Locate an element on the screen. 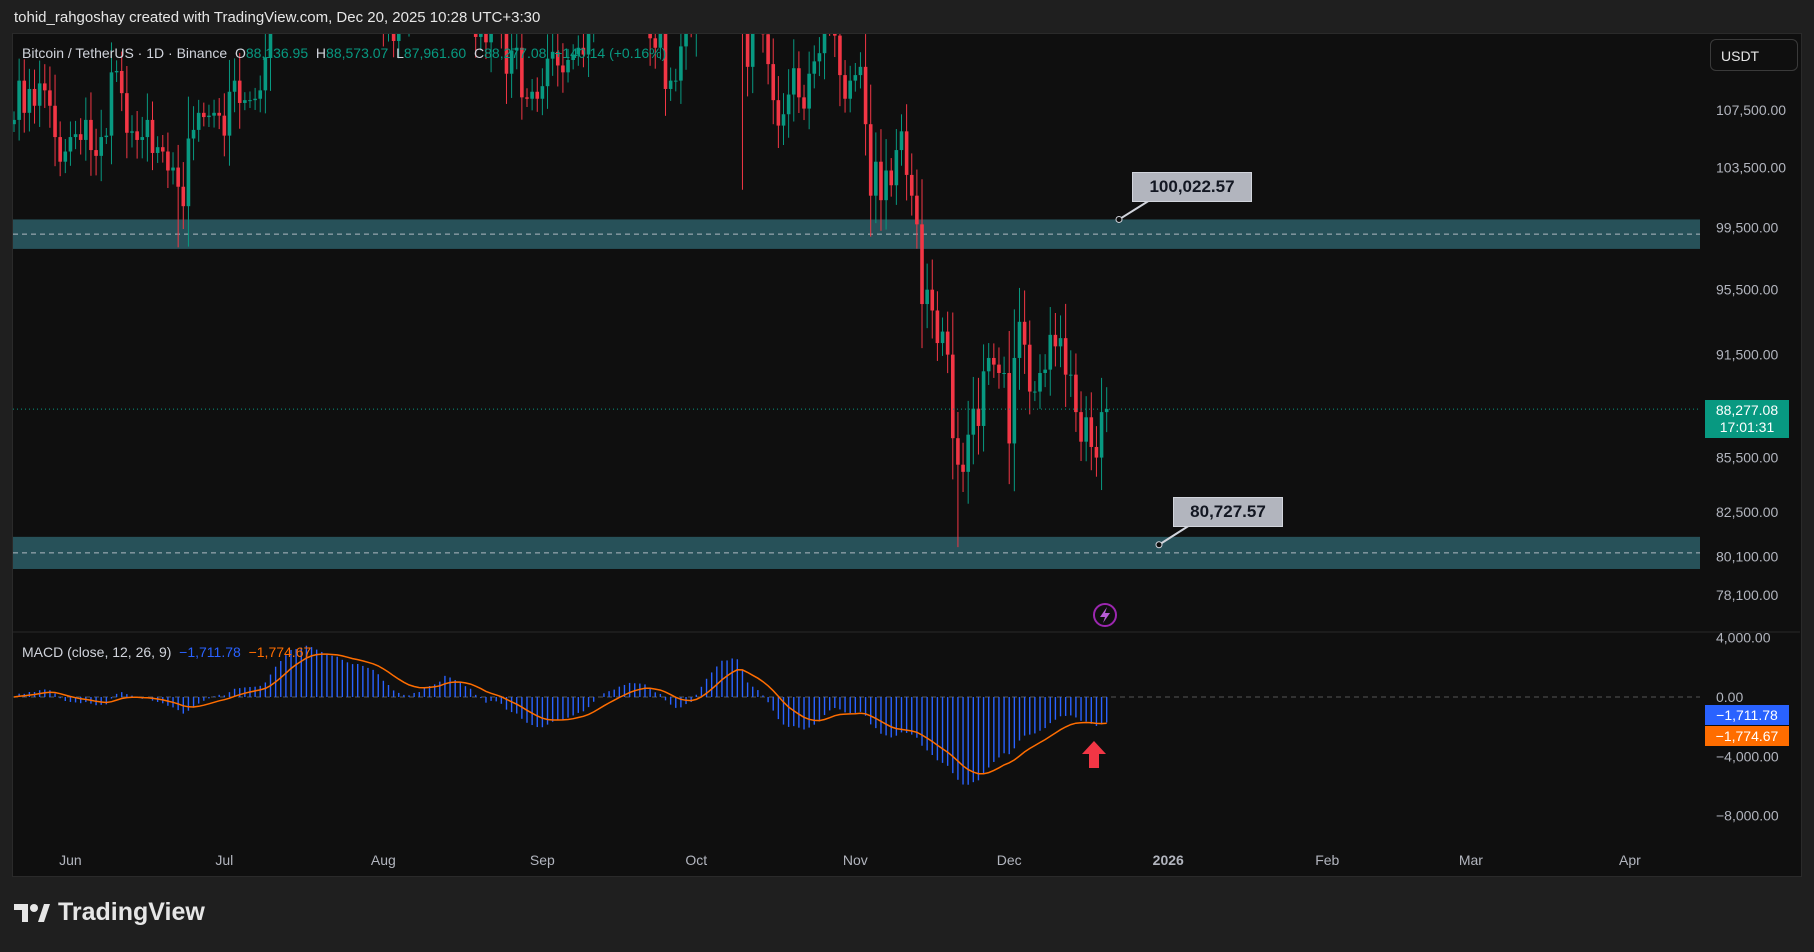 This screenshot has width=1814, height=952. lightning-icon is located at coordinates (1105, 615).